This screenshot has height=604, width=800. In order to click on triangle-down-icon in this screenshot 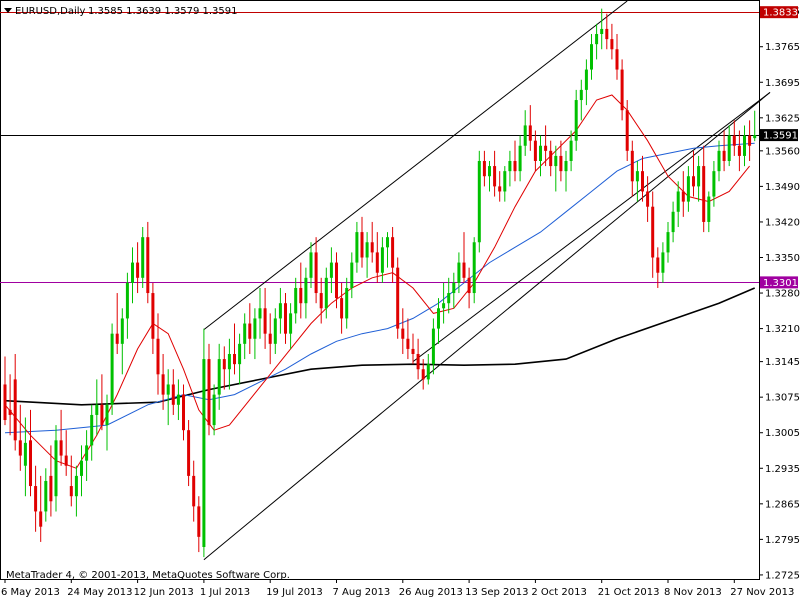, I will do `click(8, 10)`.